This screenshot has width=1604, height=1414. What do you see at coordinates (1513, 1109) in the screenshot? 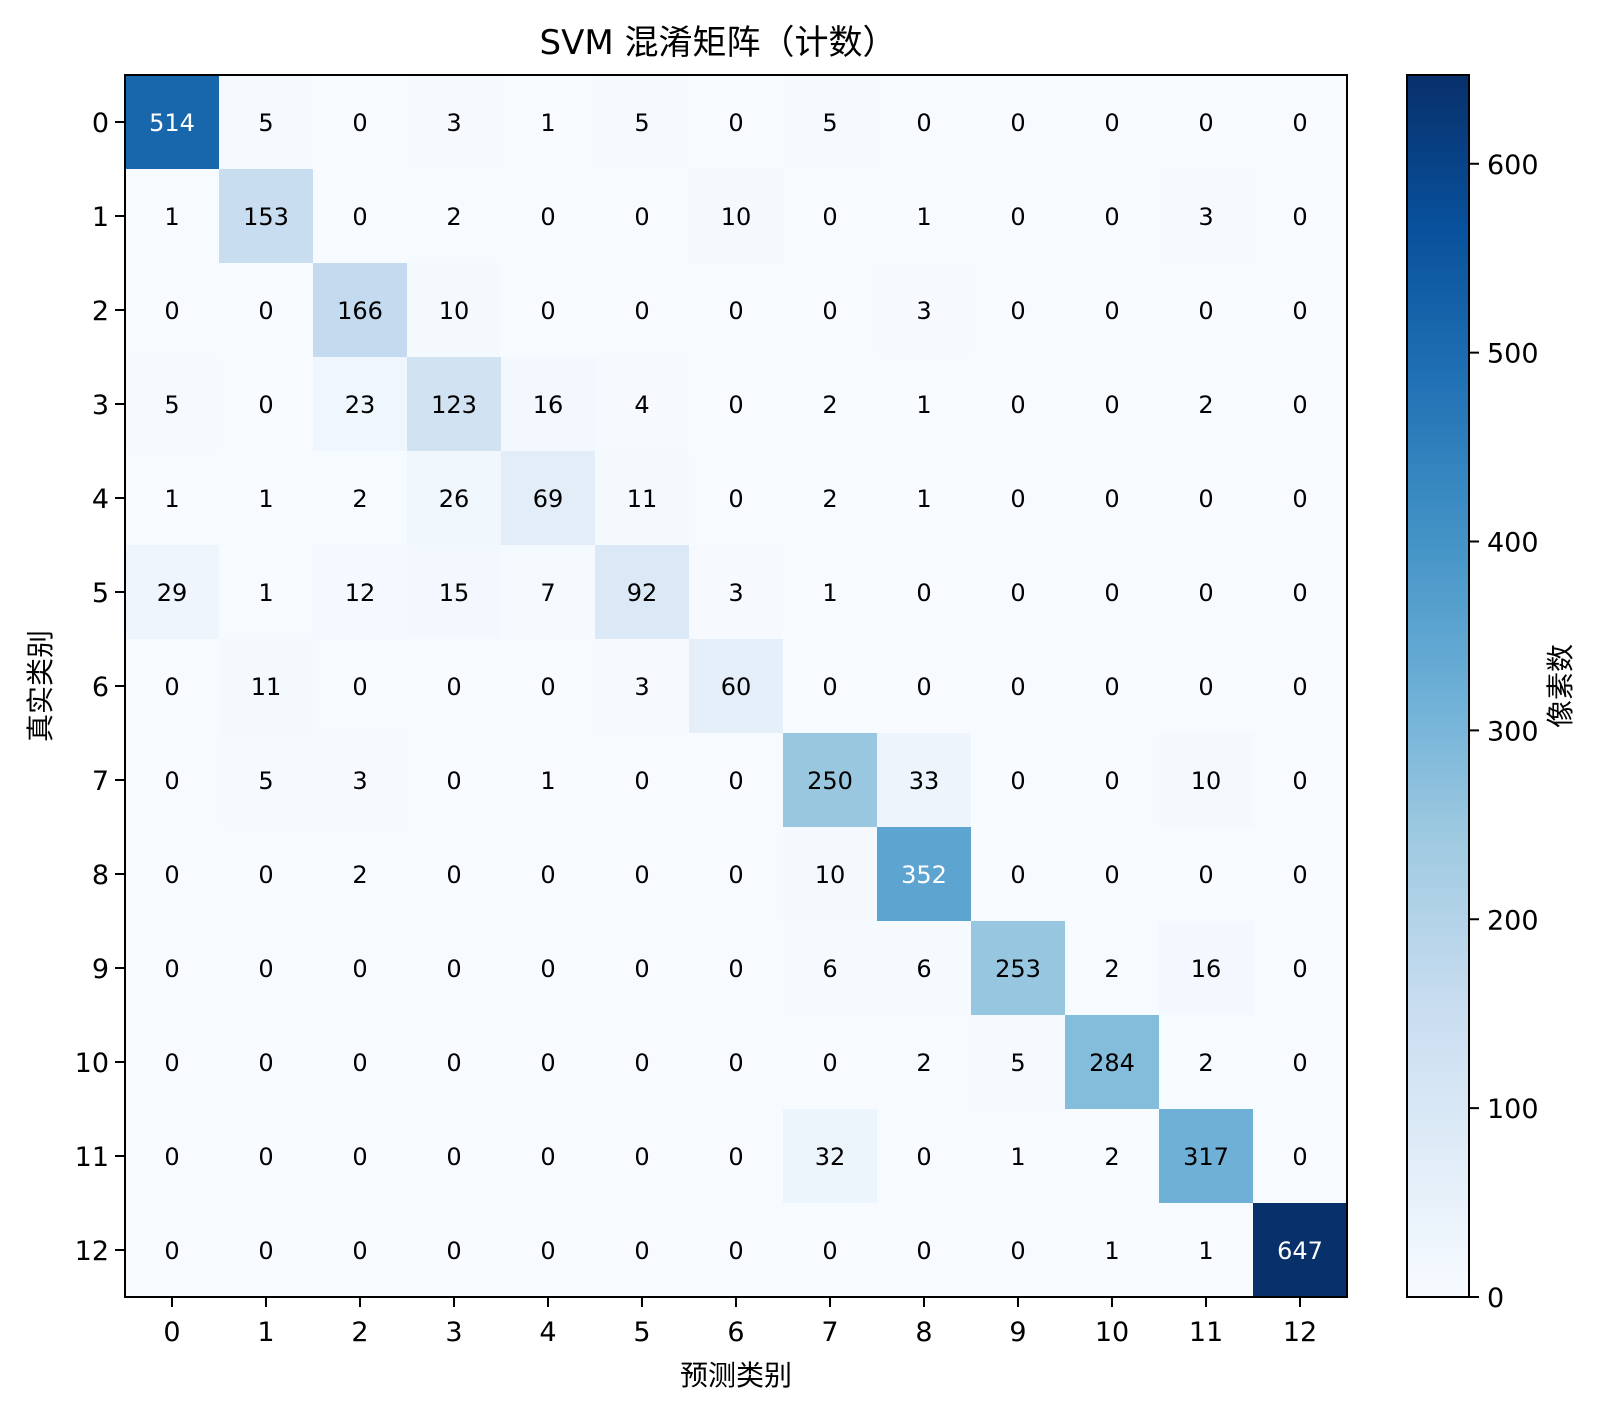
I see `colorbar-tick-label: 100` at bounding box center [1513, 1109].